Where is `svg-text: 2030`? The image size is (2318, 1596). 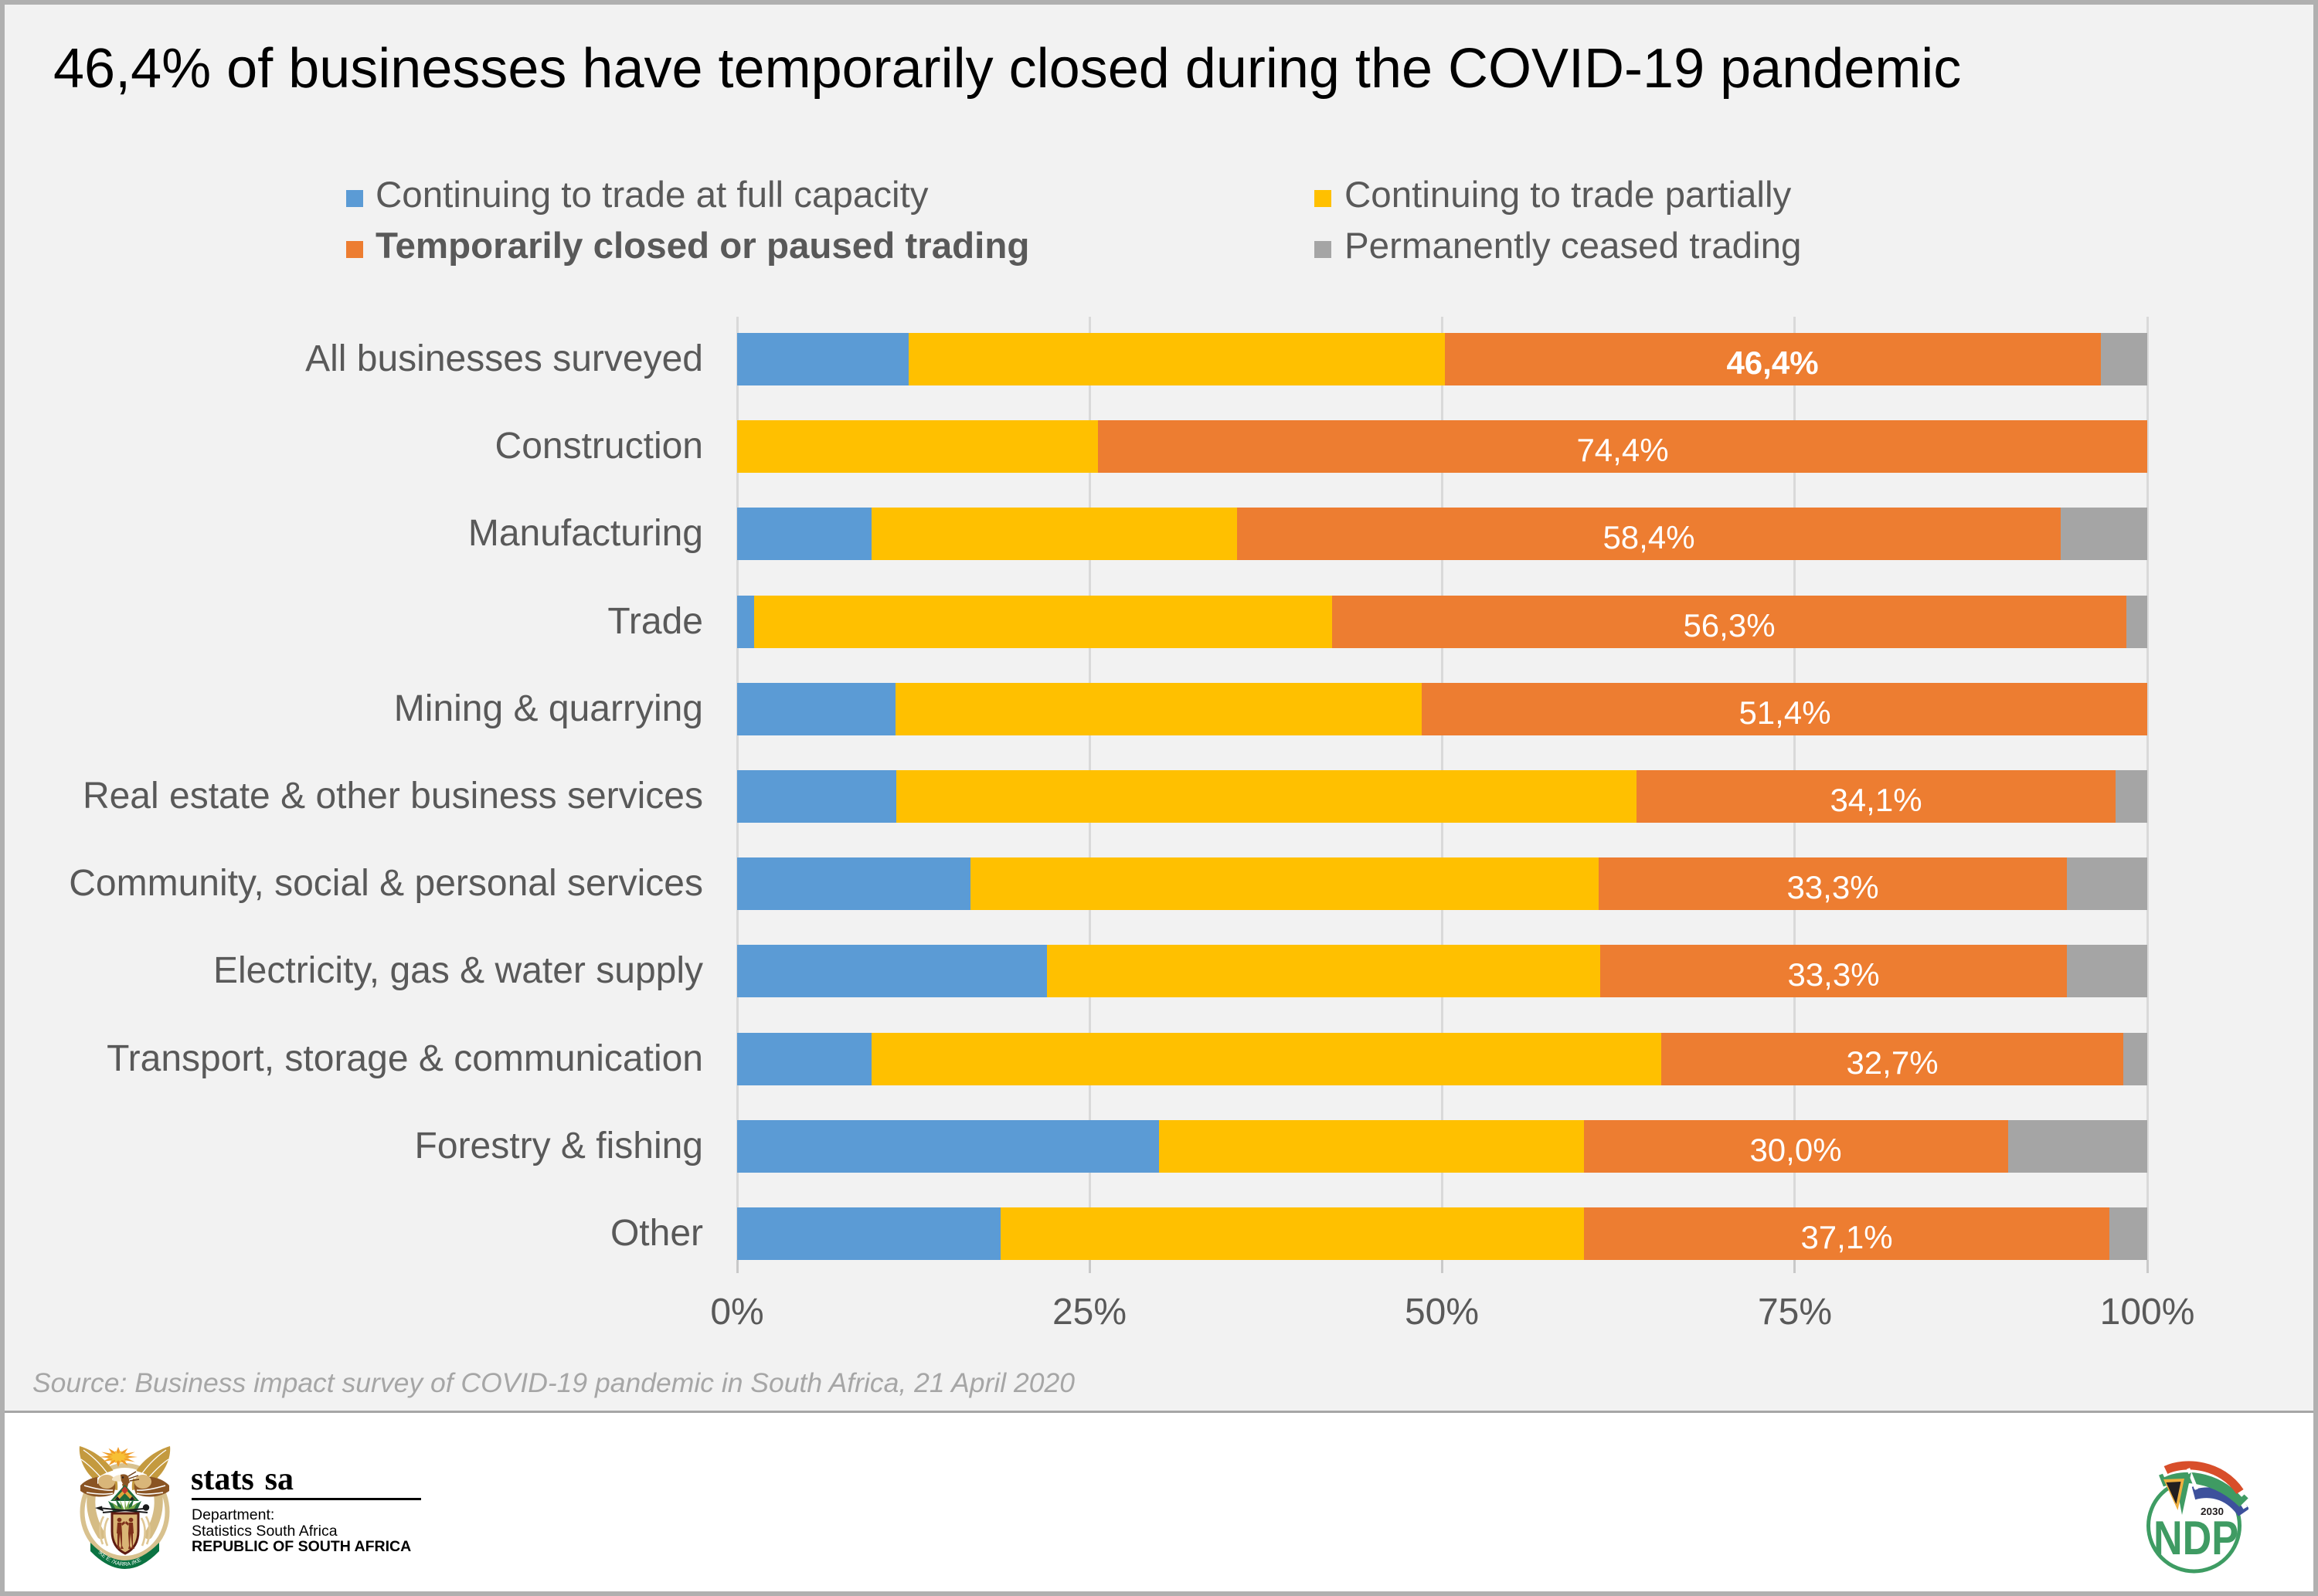
svg-text: 2030 is located at coordinates (2212, 1511).